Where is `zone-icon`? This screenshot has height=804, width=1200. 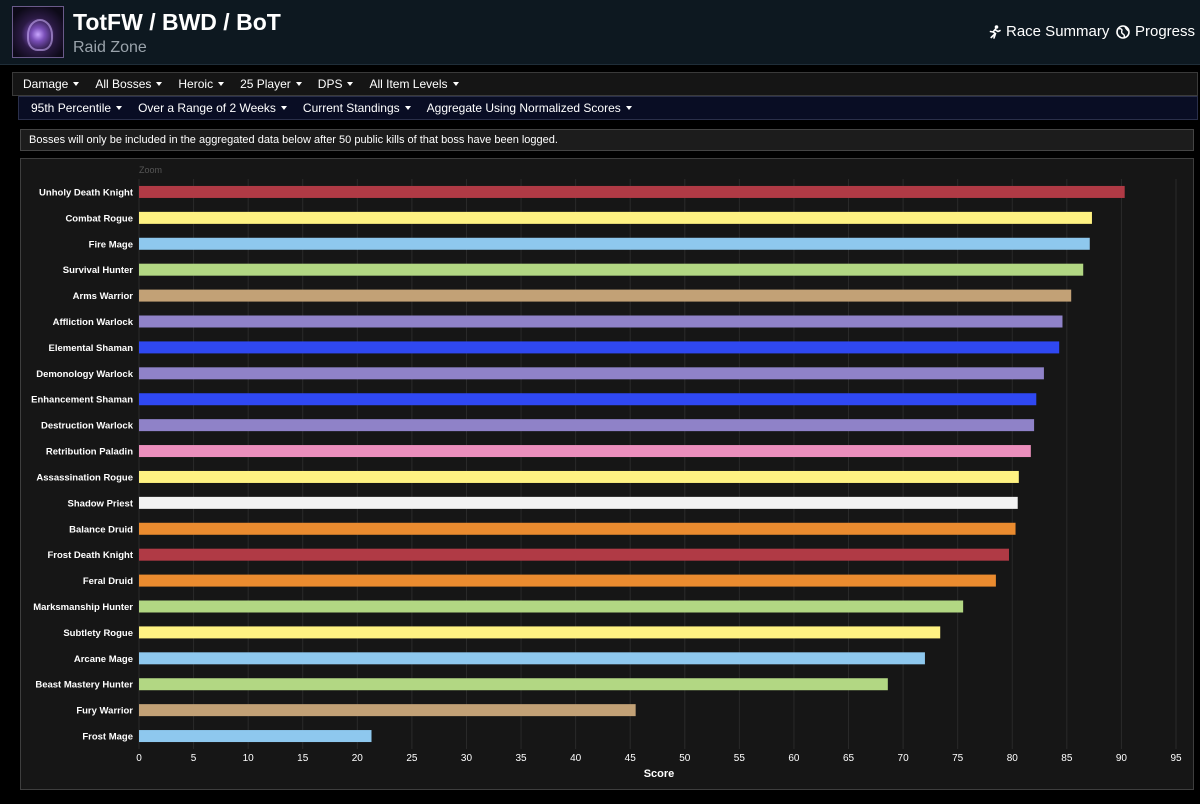 zone-icon is located at coordinates (38, 32).